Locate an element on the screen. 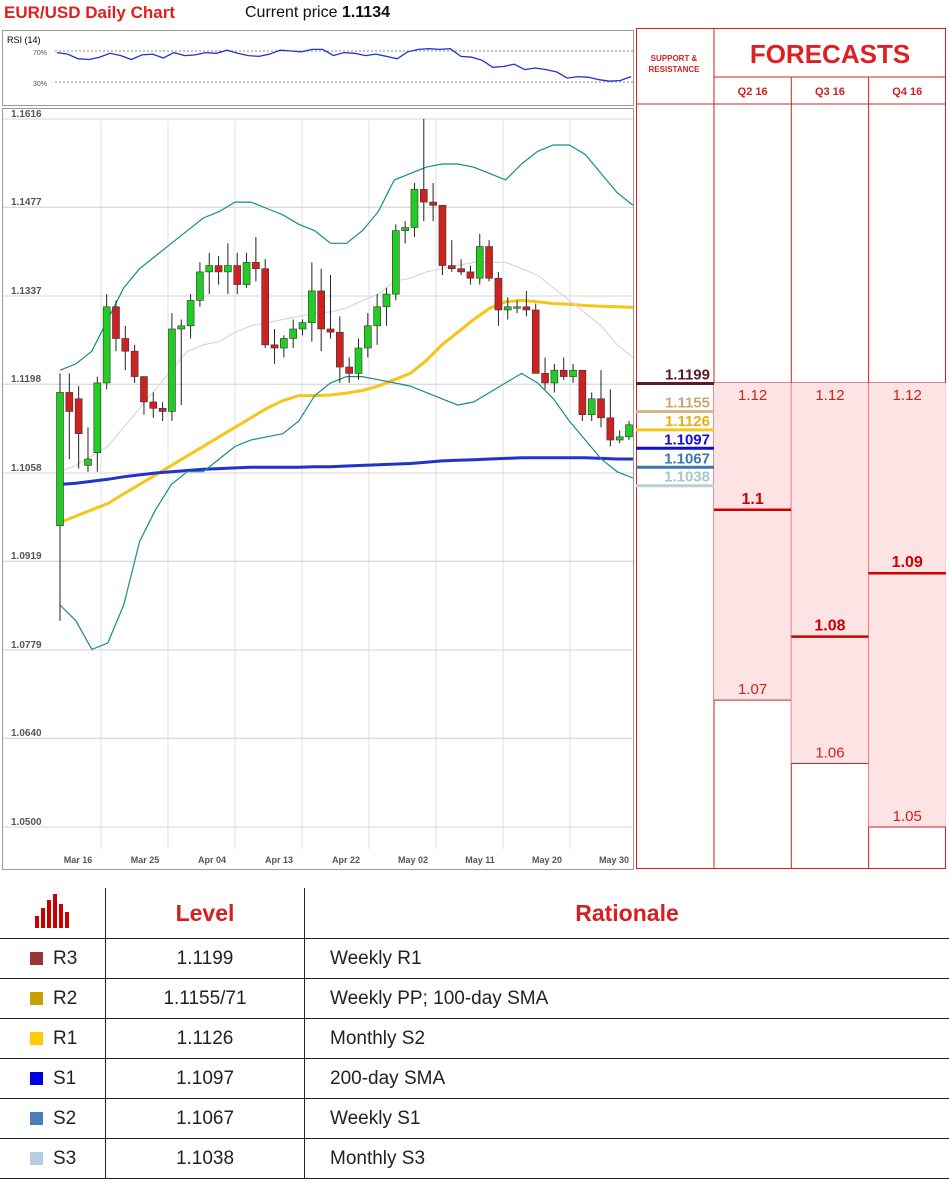 Image resolution: width=949 pixels, height=1186 pixels. level-rationale: Weekly PP; 100-day SMA is located at coordinates (626, 998).